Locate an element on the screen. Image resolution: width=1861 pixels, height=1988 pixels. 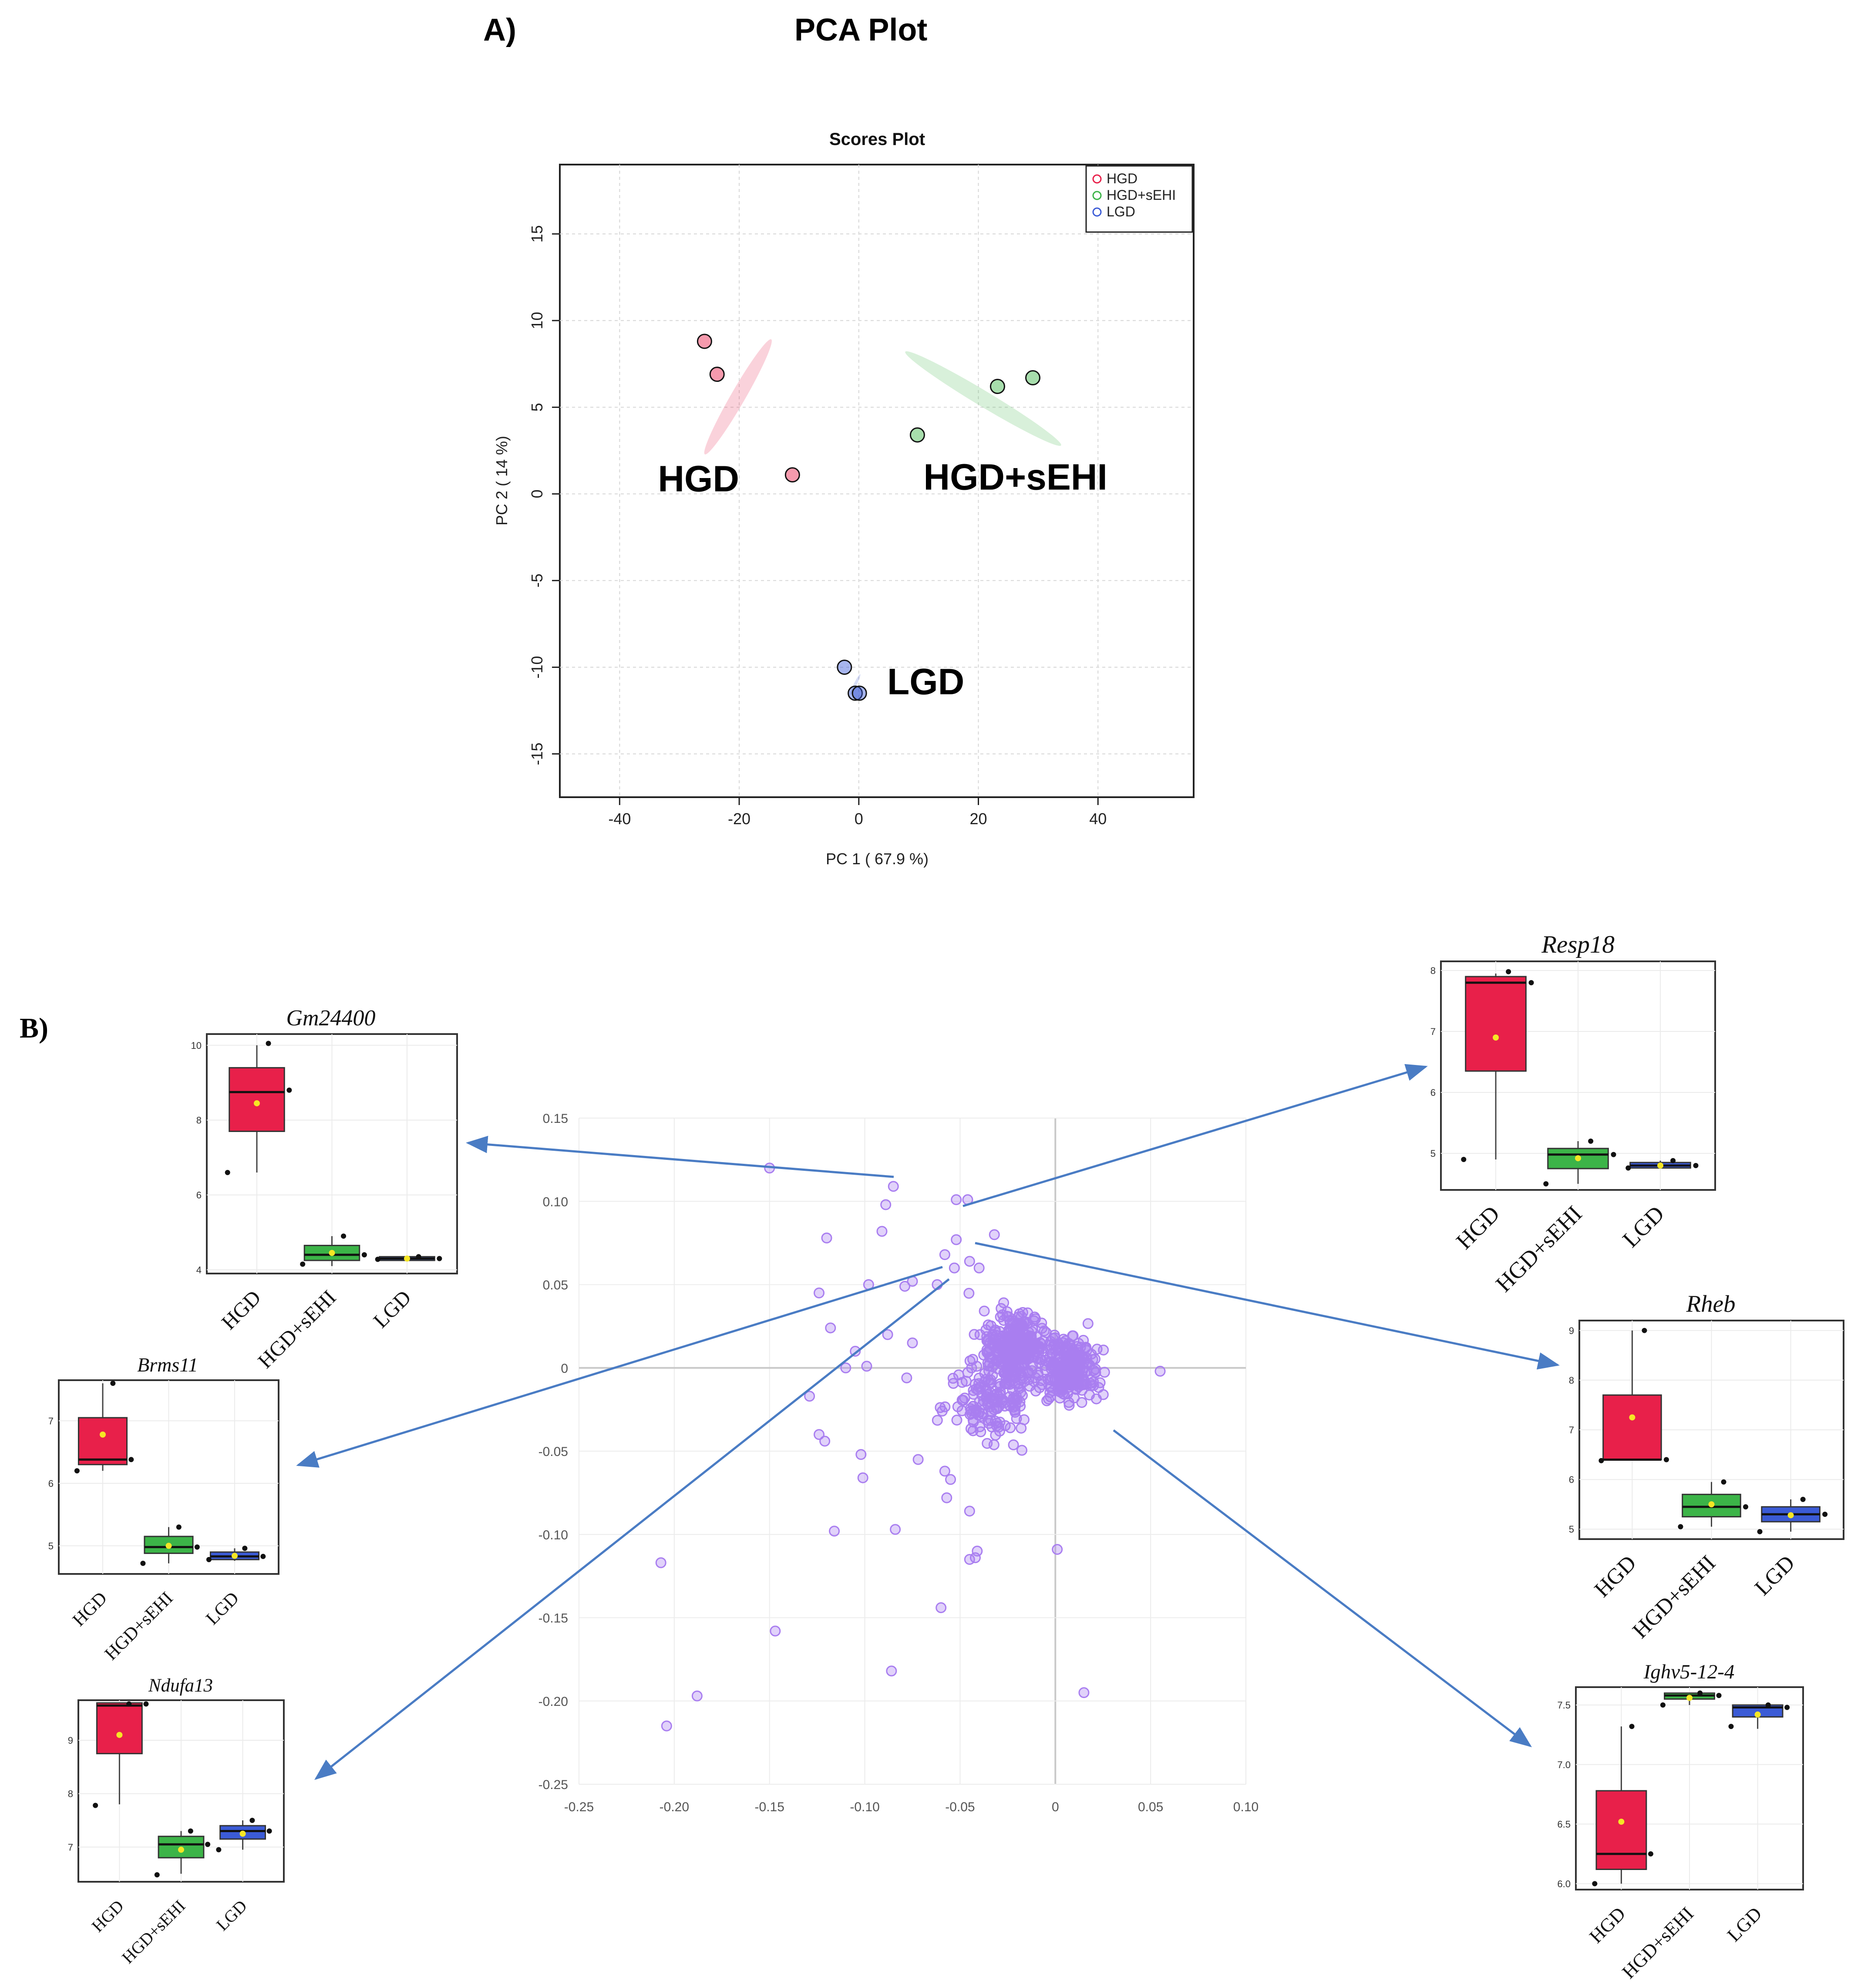
boxplot-y-tick-label: 10 is located at coordinates (196, 1045).